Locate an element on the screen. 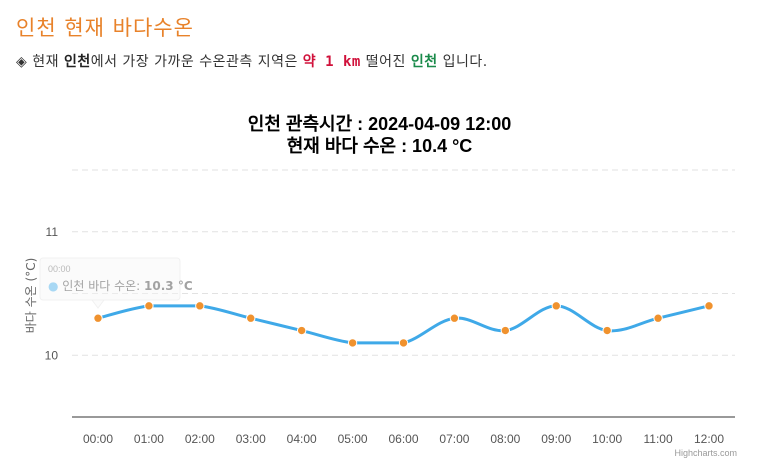 The image size is (759, 465). x-tick-label: 00:00 is located at coordinates (98, 439).